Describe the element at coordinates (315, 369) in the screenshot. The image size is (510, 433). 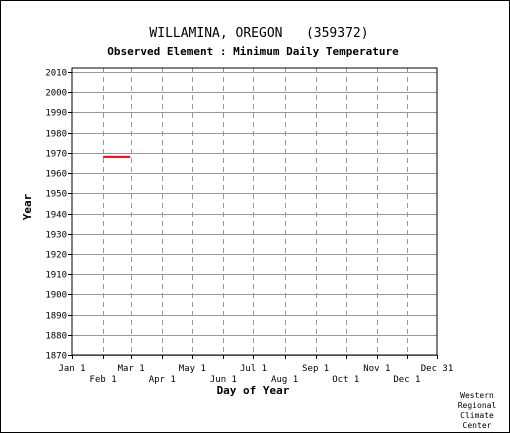
I see `x-tick-label-top: Sep 1` at that location.